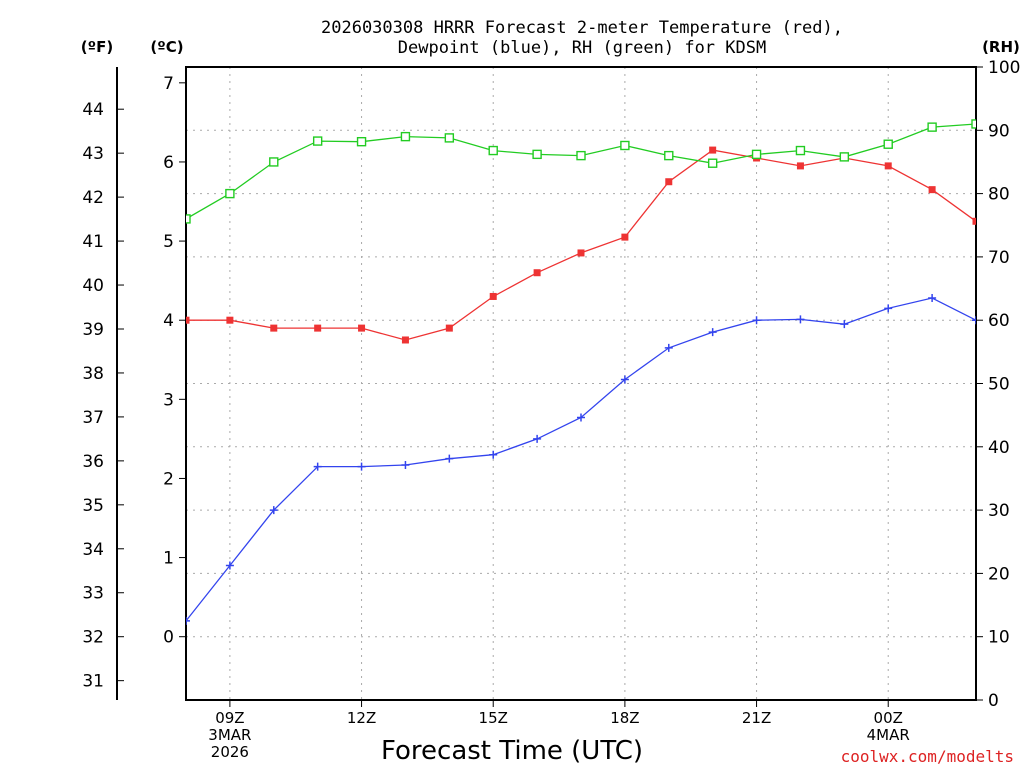 Image resolution: width=1024 pixels, height=768 pixels. Describe the element at coordinates (93, 330) in the screenshot. I see `fahrenheit-tick-label: 39` at that location.